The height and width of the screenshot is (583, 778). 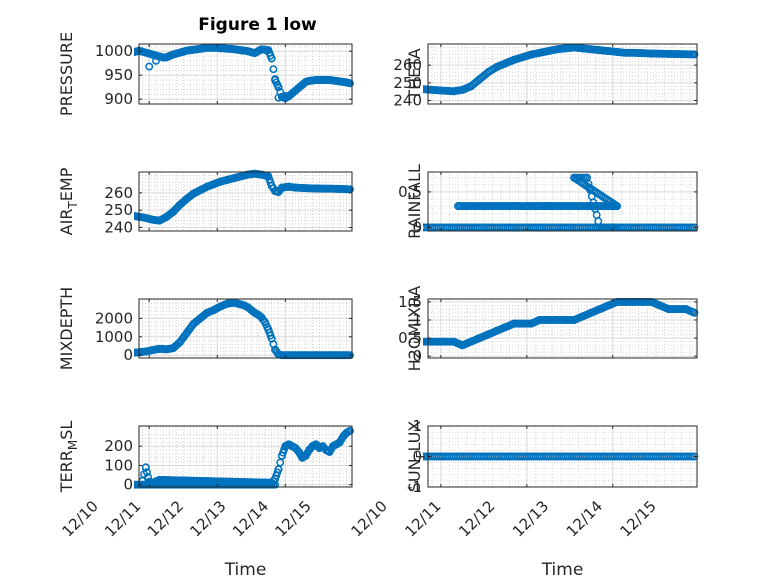 I want to click on y-tick-label: 1000, so click(x=114, y=51).